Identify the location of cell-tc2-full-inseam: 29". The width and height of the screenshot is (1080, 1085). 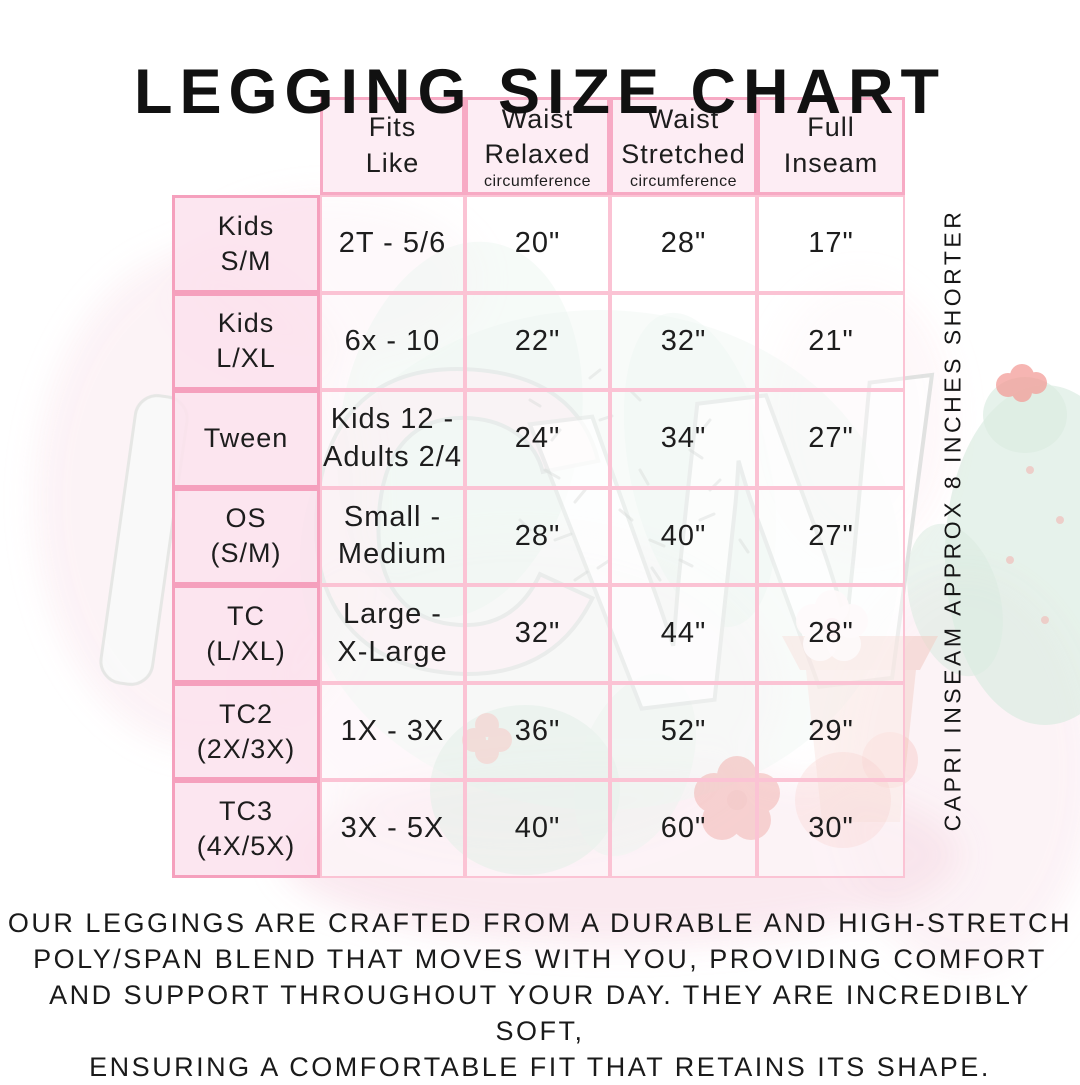
(831, 731).